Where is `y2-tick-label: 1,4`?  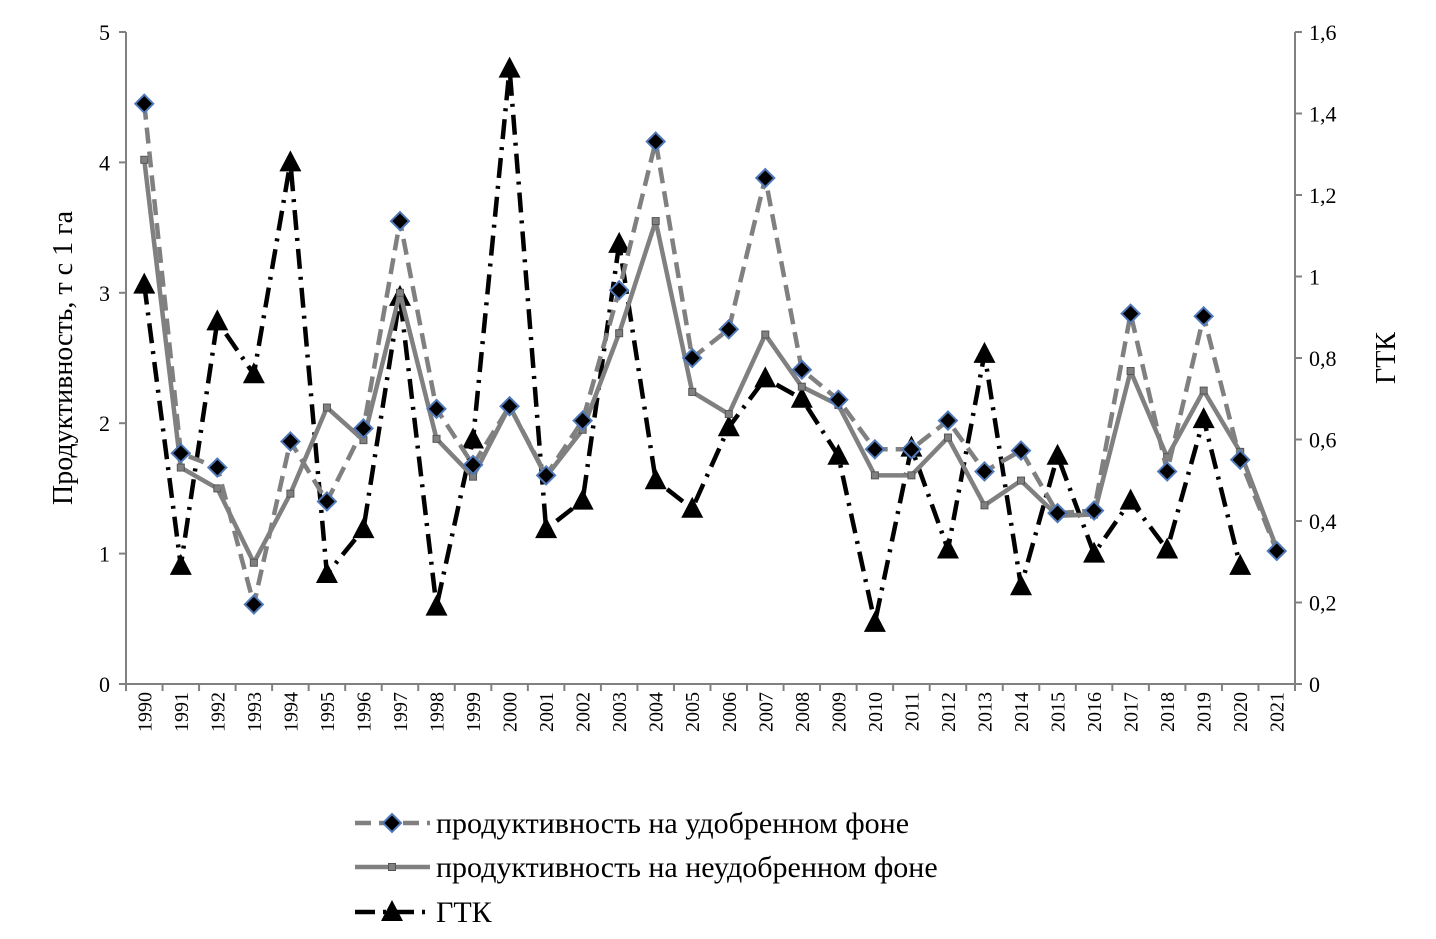 y2-tick-label: 1,4 is located at coordinates (1323, 114).